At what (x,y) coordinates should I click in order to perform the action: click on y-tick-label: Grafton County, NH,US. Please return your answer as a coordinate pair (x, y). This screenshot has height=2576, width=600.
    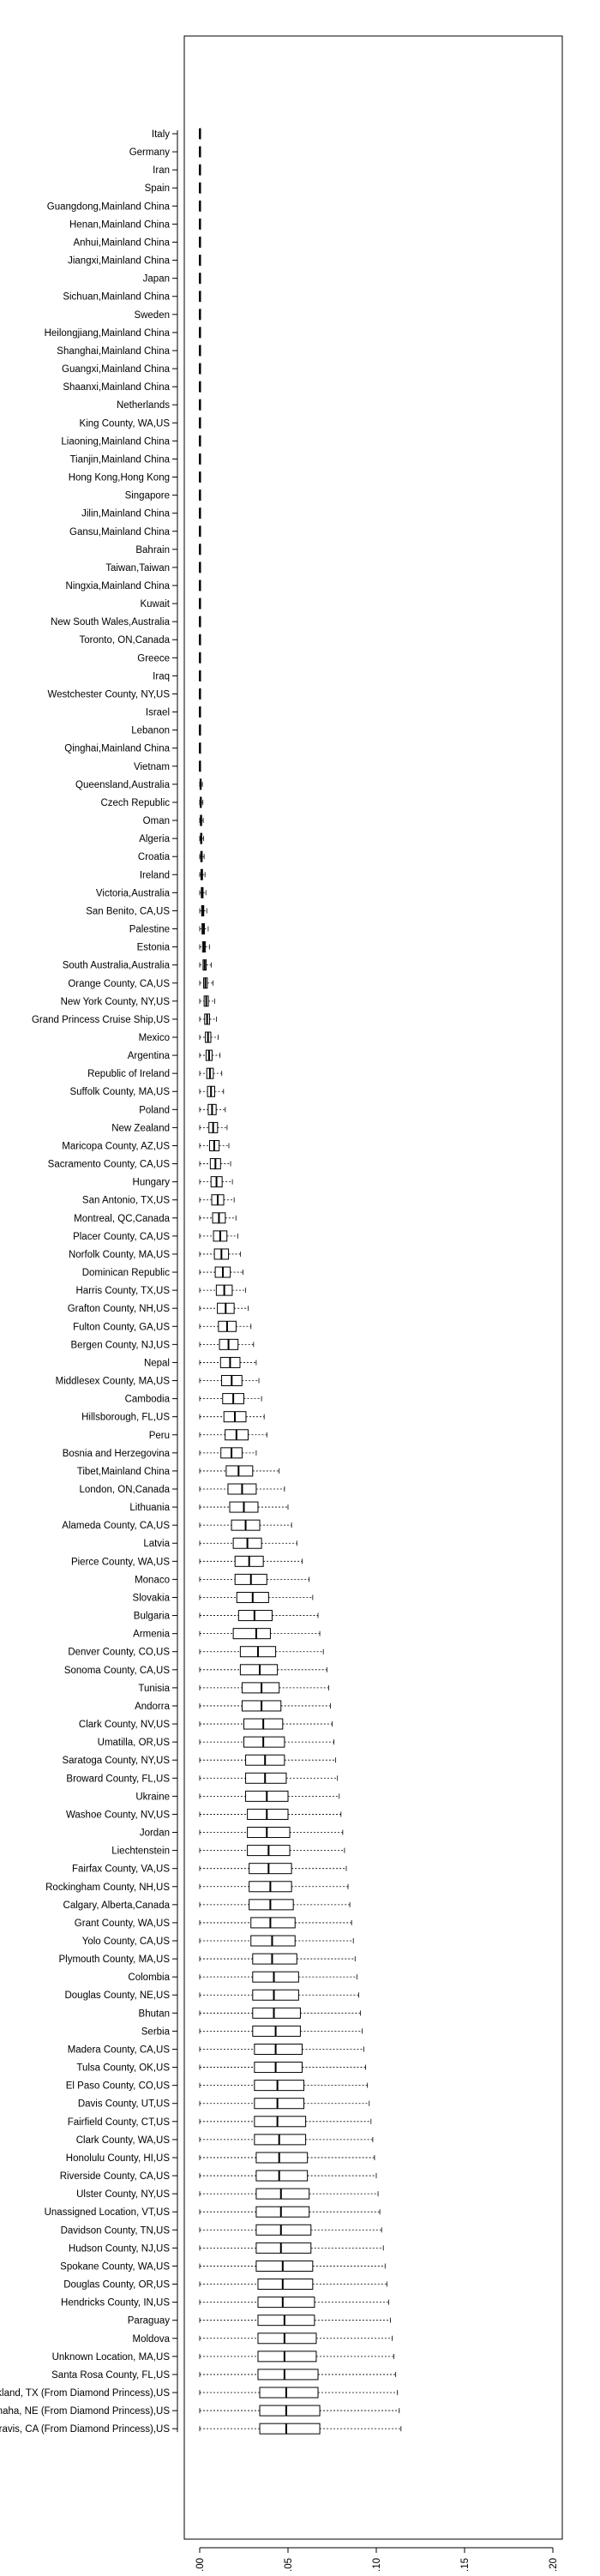
    Looking at the image, I should click on (120, 1309).